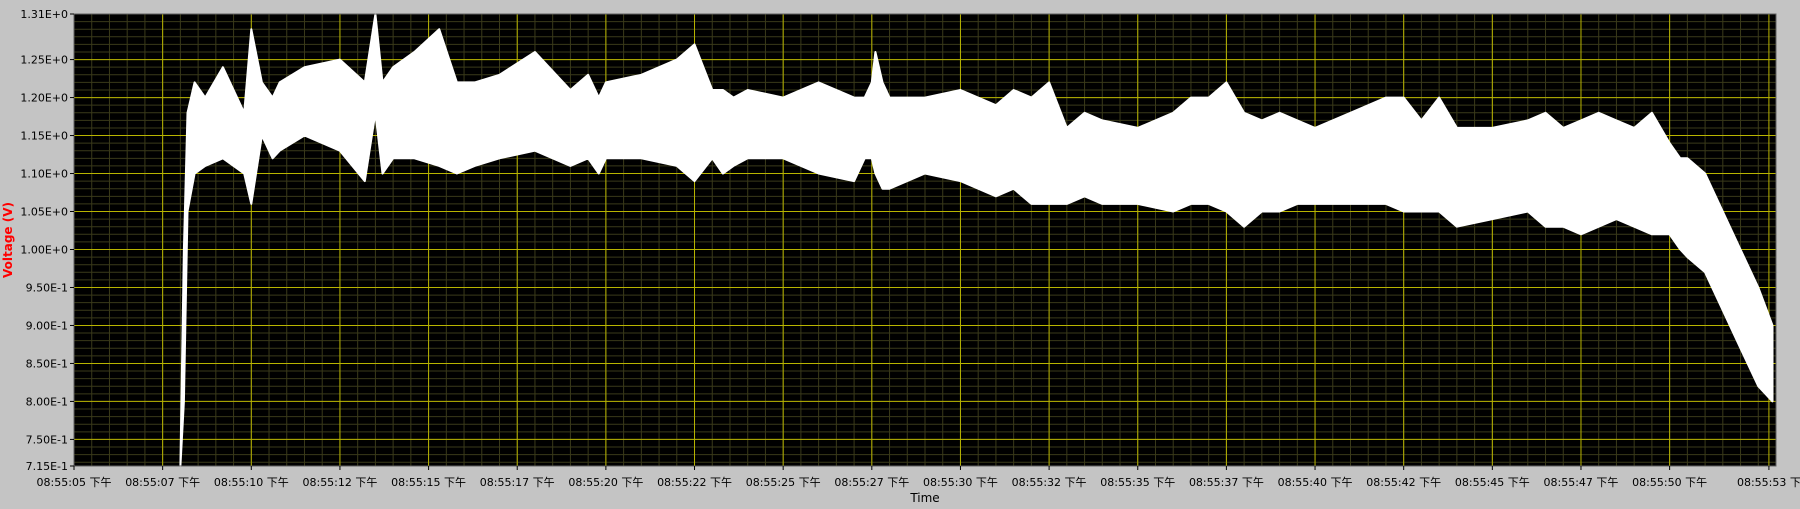 The height and width of the screenshot is (509, 1800). What do you see at coordinates (1049, 482) in the screenshot?
I see `x-tick-label: 08:55:32 下午` at bounding box center [1049, 482].